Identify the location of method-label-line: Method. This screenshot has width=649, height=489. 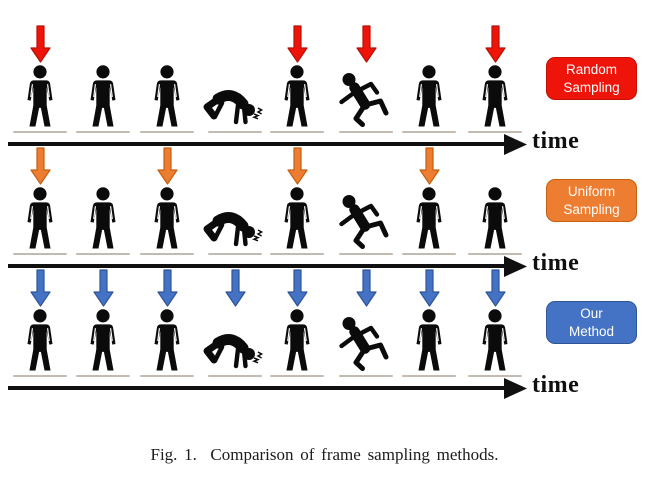
(591, 331).